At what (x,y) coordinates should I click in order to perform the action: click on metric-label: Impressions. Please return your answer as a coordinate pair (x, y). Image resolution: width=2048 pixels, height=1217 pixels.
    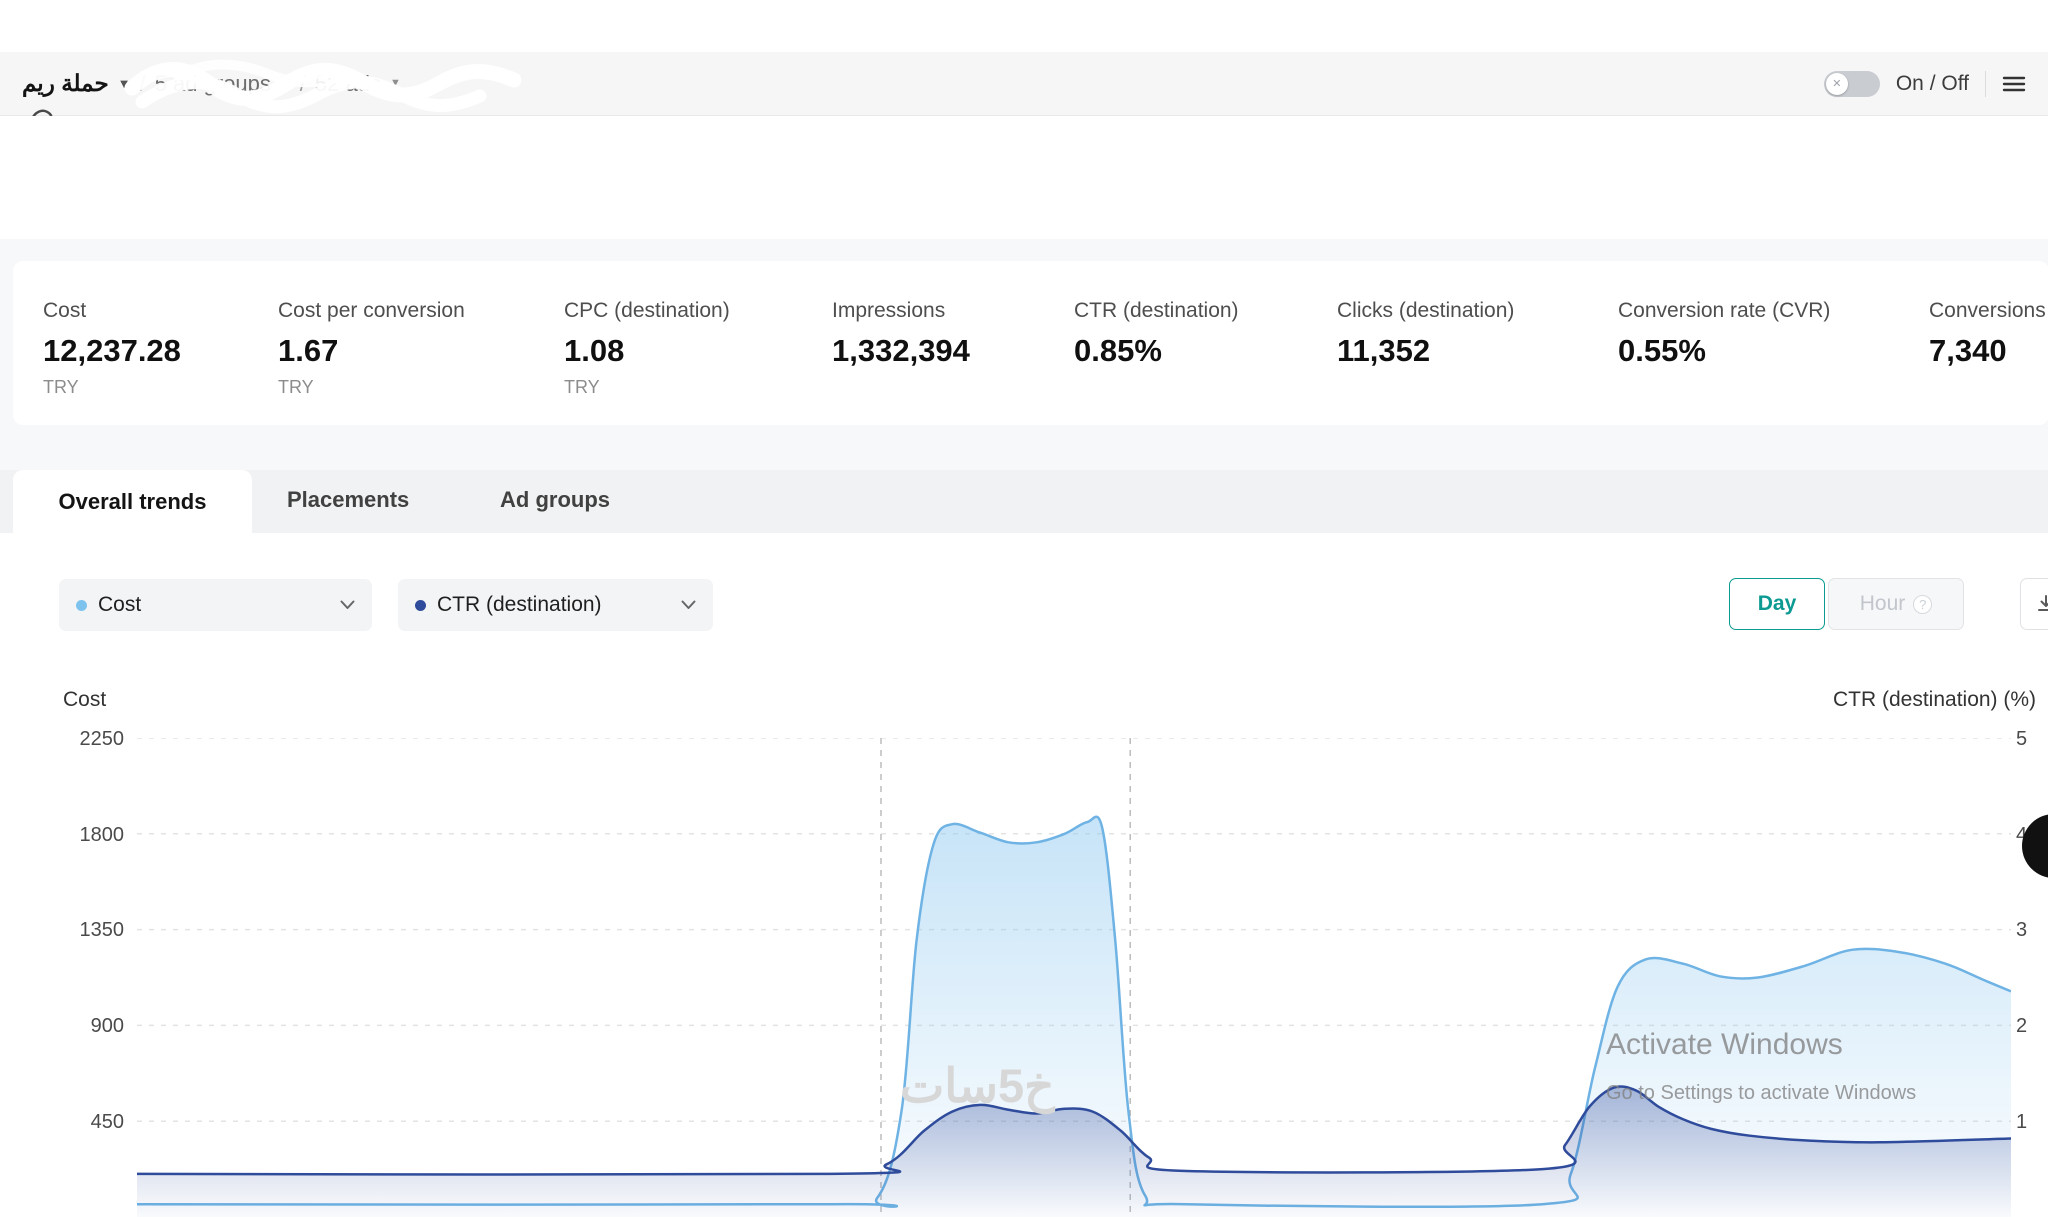
    Looking at the image, I should click on (889, 310).